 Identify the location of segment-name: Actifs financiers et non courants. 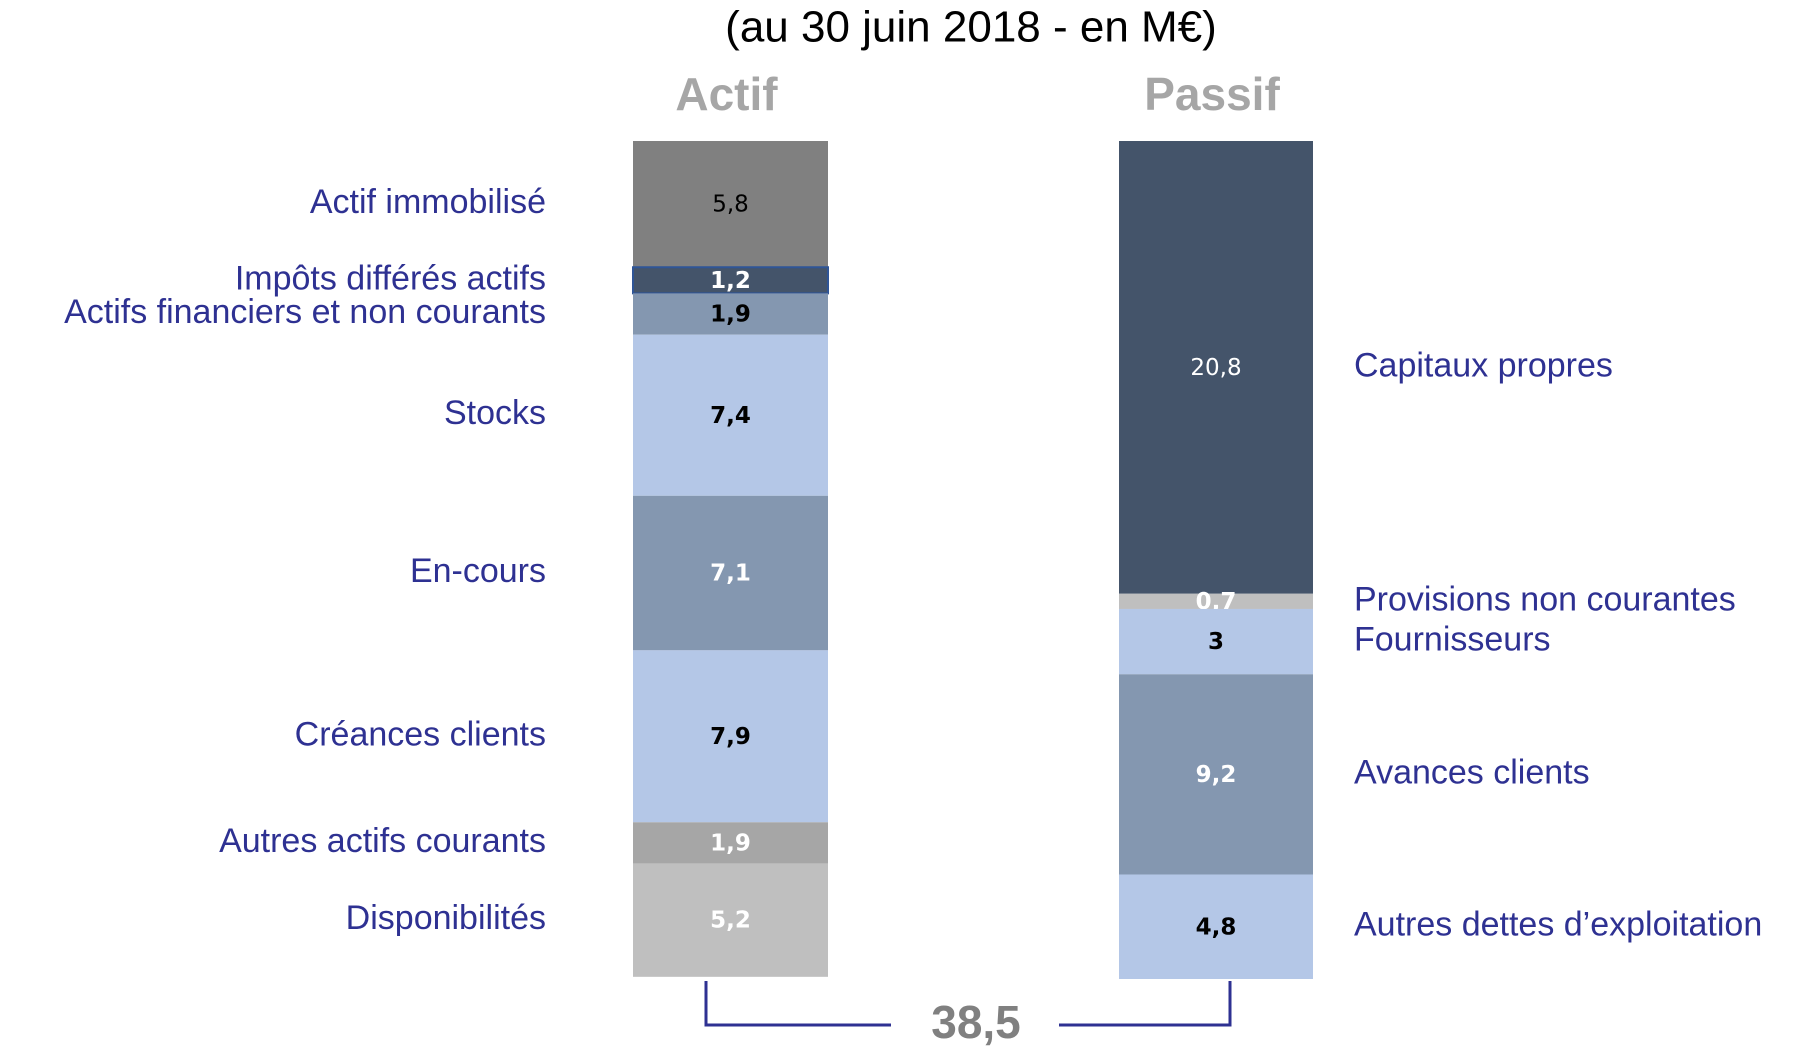
(305, 312).